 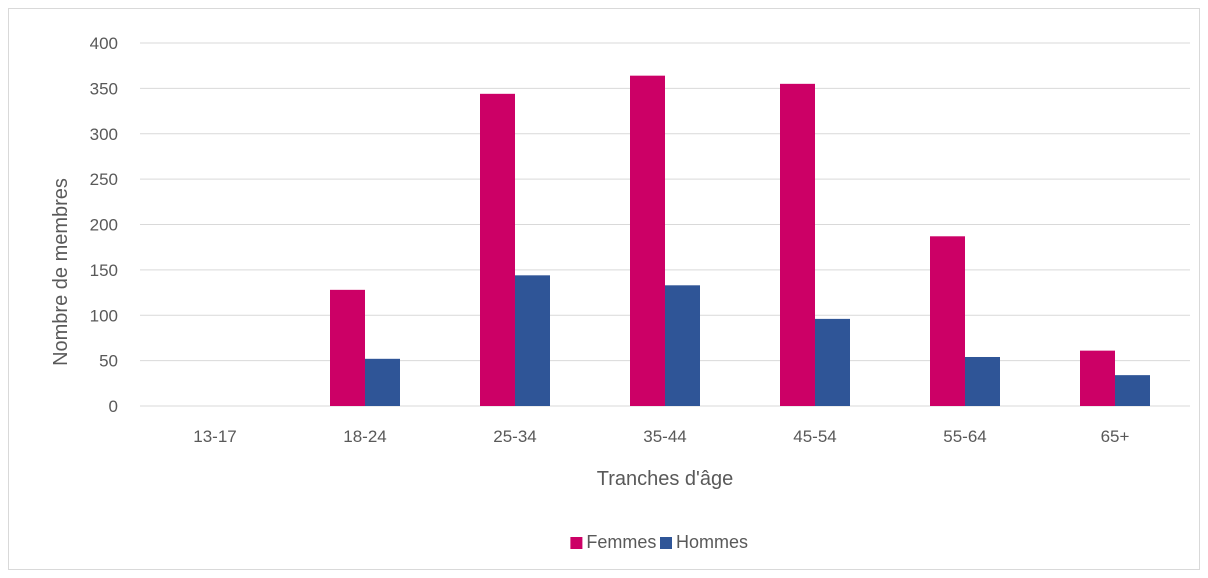 I want to click on x-tick-label: 55-64, so click(x=964, y=436).